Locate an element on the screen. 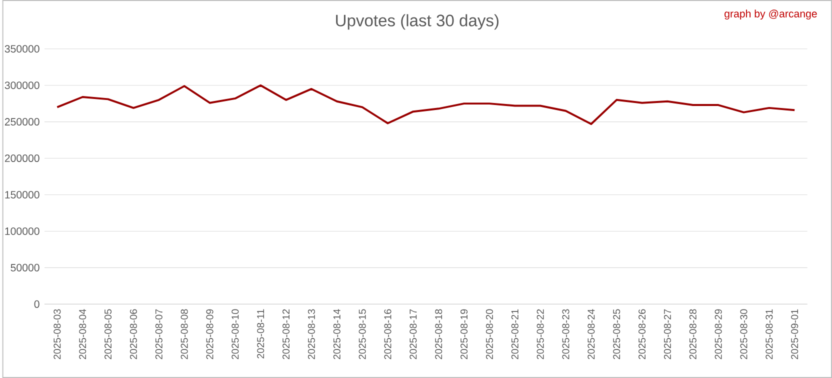 This screenshot has height=378, width=832. x-tick-label: 2025-08-14 is located at coordinates (336, 334).